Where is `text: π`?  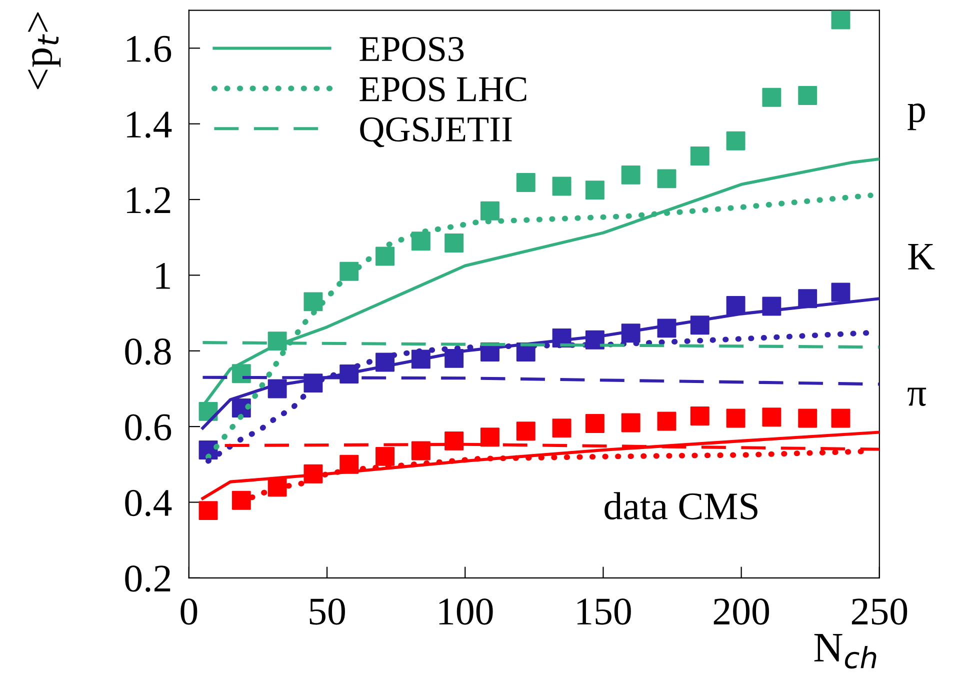 text: π is located at coordinates (917, 397).